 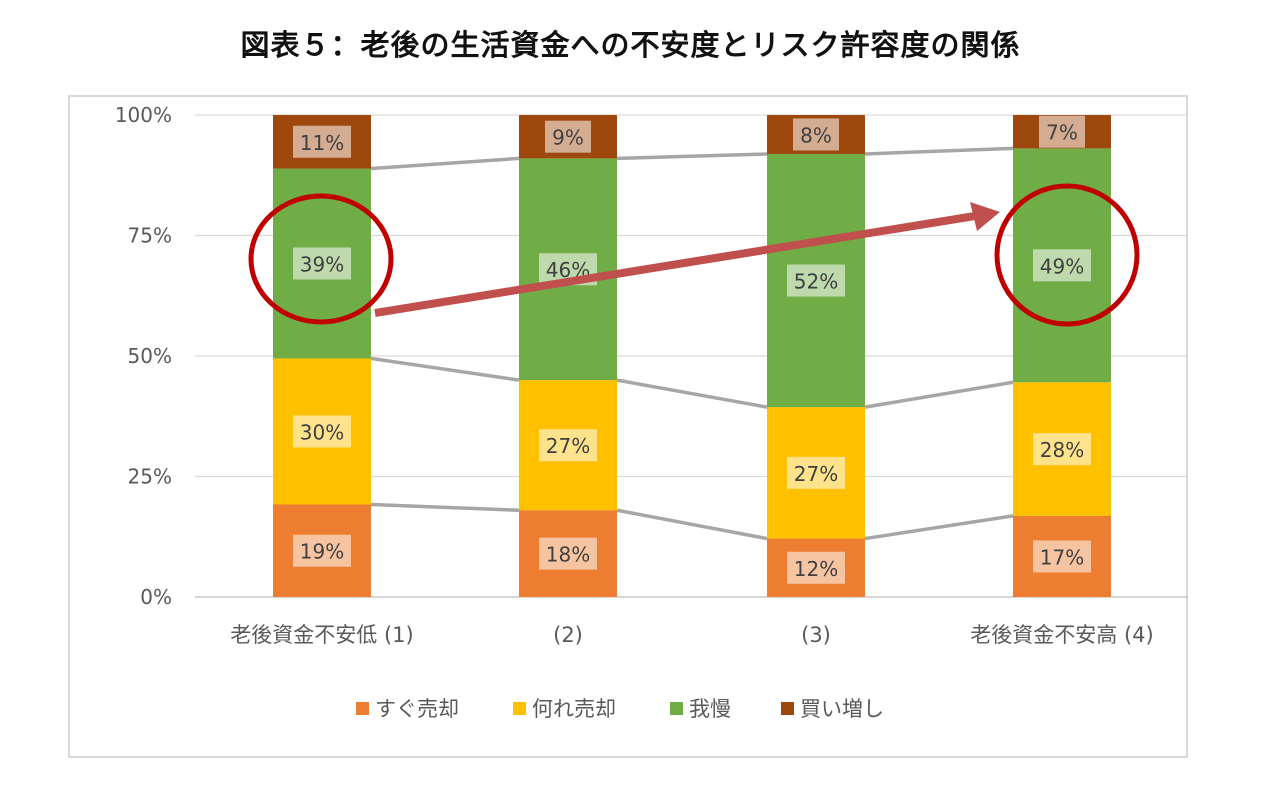 What do you see at coordinates (568, 635) in the screenshot?
I see `x-category-label: (2)` at bounding box center [568, 635].